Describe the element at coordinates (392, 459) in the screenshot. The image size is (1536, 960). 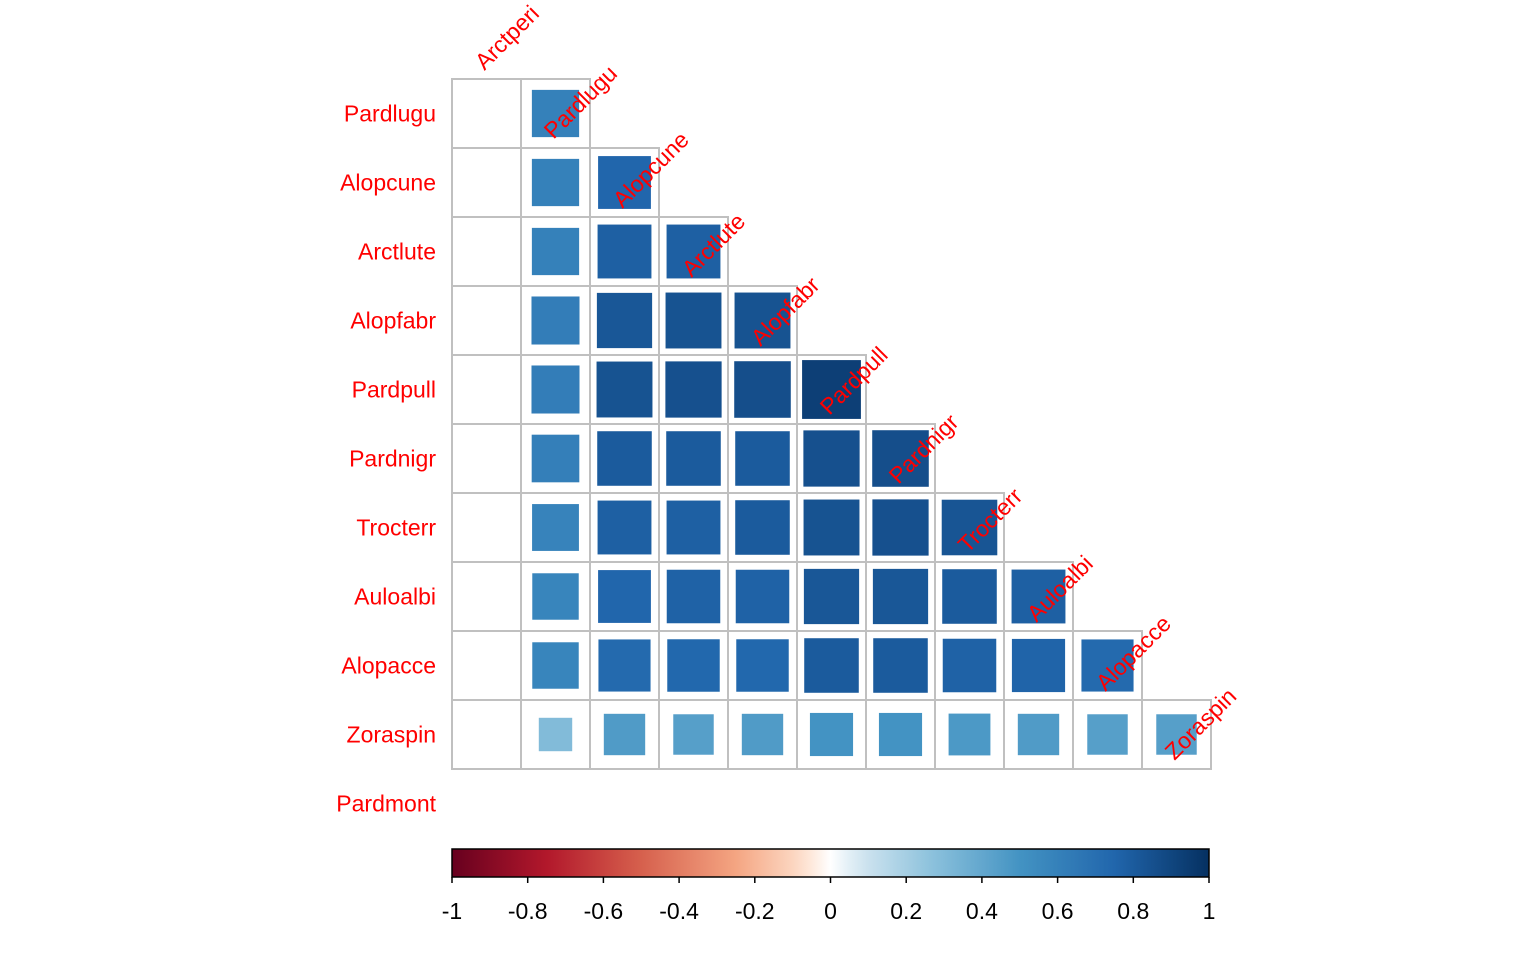
I see `row-label: Pardnigr` at that location.